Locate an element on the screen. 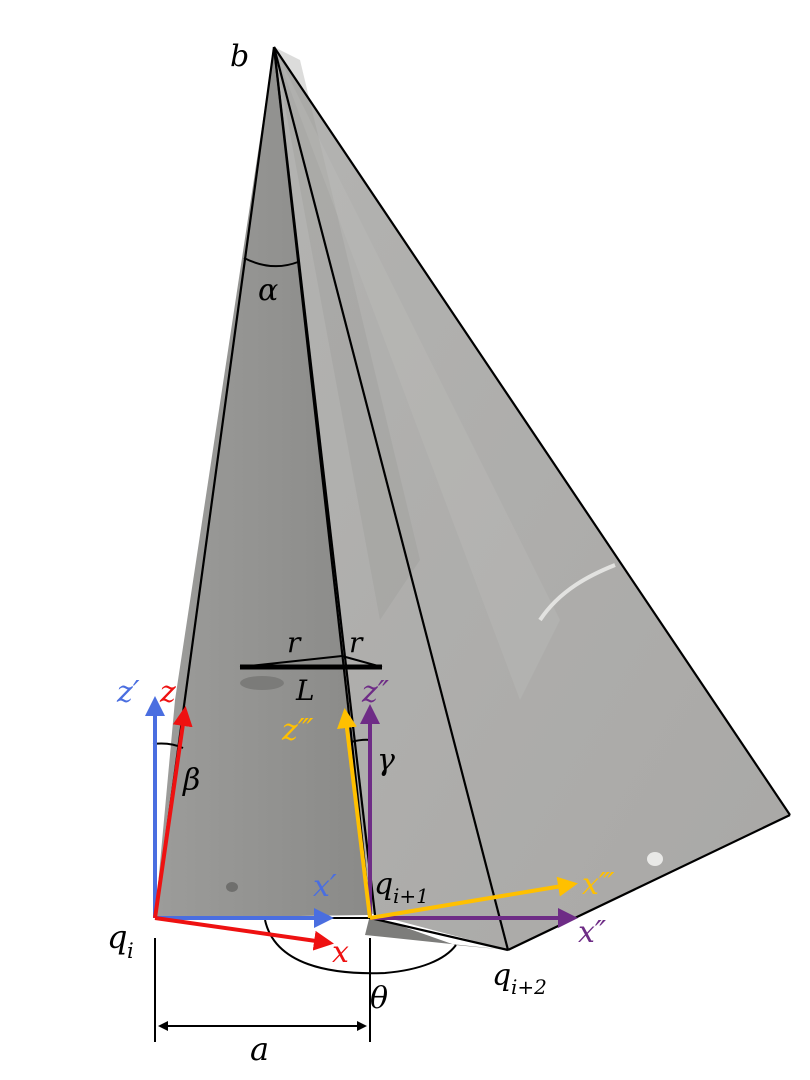 The height and width of the screenshot is (1080, 810). dimension-a is located at coordinates (262, 990).